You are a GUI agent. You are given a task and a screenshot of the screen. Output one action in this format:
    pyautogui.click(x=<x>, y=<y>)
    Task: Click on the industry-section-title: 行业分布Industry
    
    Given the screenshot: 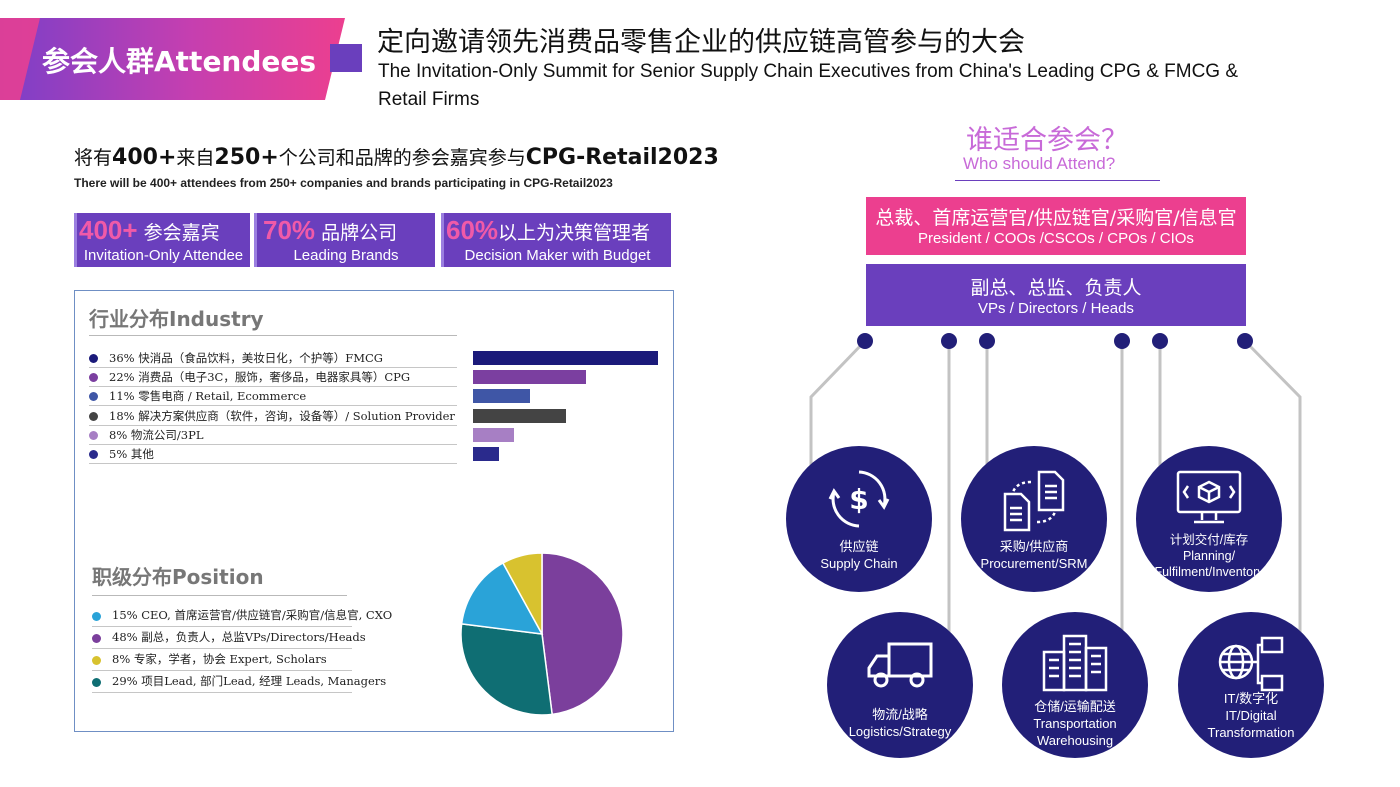 What is the action you would take?
    pyautogui.click(x=176, y=319)
    